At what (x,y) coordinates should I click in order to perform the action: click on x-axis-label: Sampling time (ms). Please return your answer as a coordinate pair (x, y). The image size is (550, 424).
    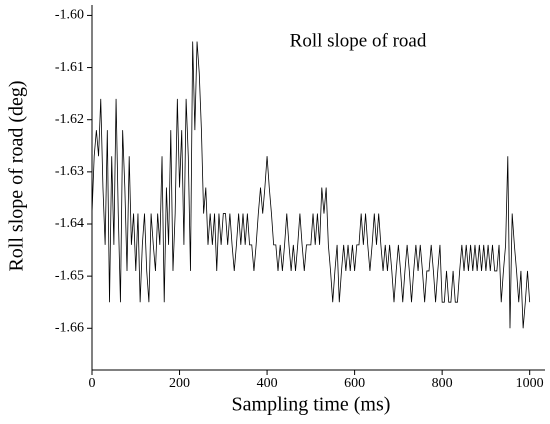
    Looking at the image, I should click on (311, 405).